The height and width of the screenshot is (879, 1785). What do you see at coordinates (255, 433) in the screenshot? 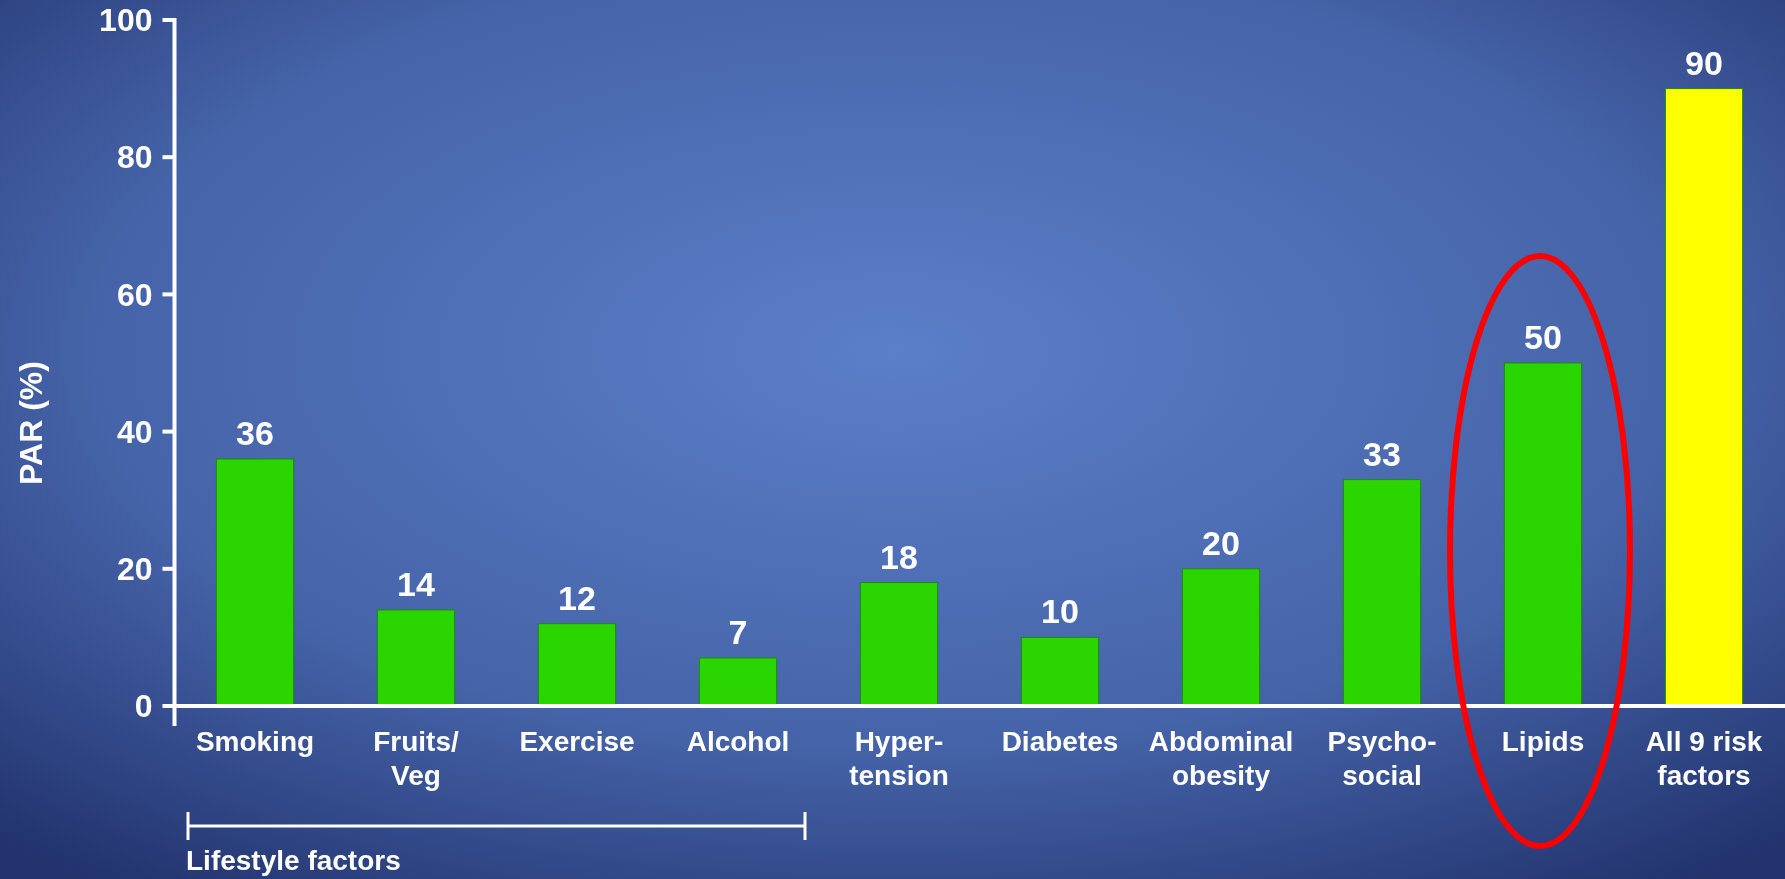
I see `data-label: 36` at bounding box center [255, 433].